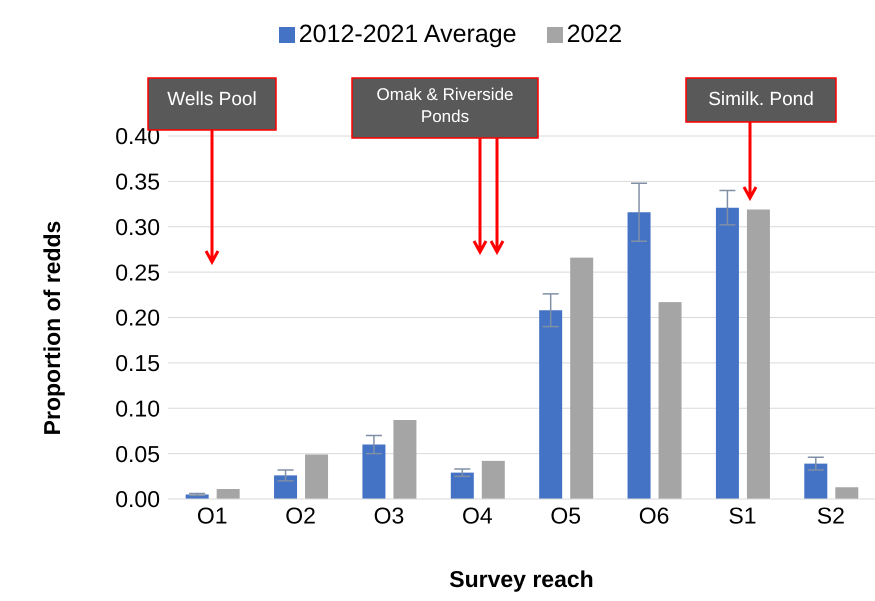 The image size is (875, 601). What do you see at coordinates (445, 105) in the screenshot?
I see `text: Omak & Riverside Ponds` at bounding box center [445, 105].